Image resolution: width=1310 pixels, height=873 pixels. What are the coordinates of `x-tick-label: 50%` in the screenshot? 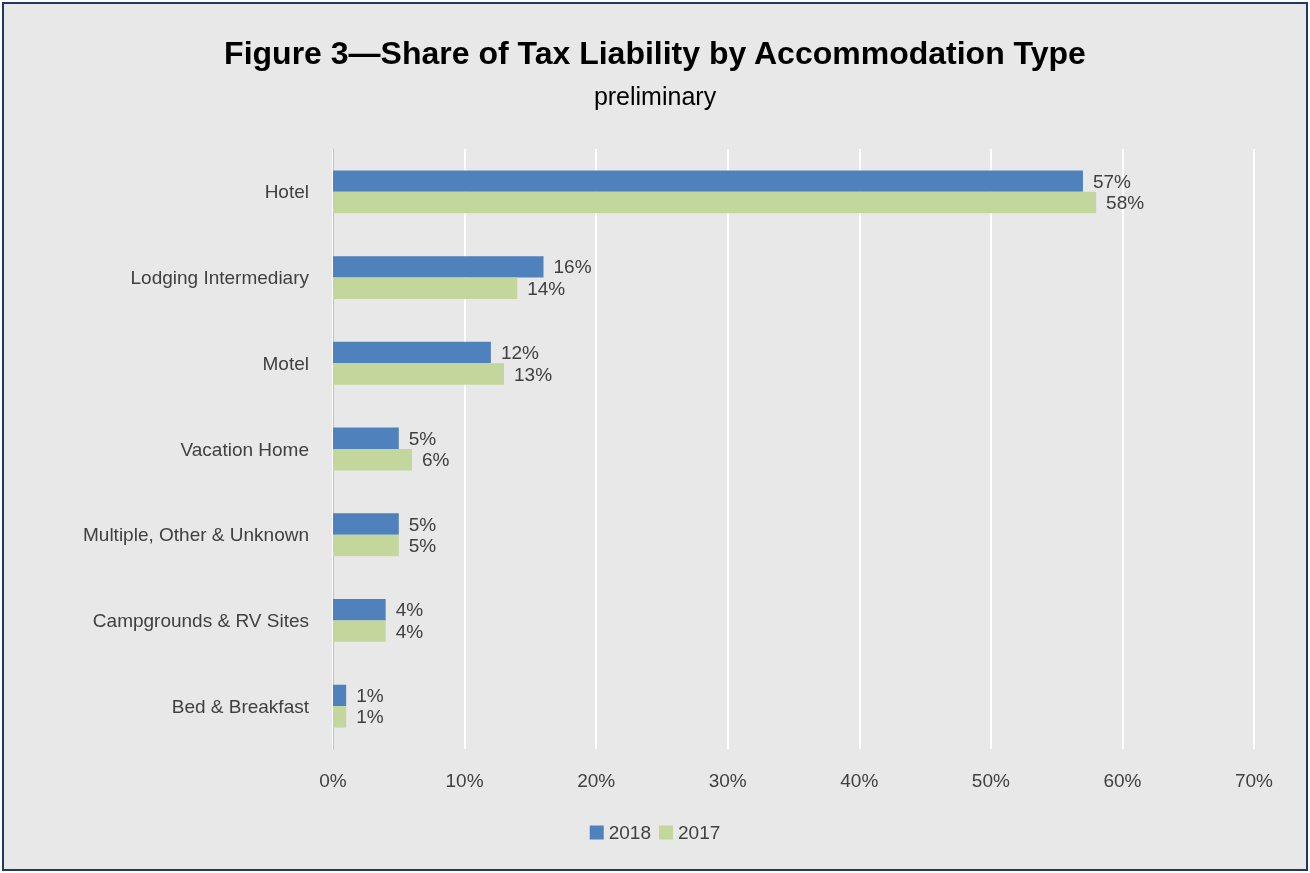 It's located at (990, 780).